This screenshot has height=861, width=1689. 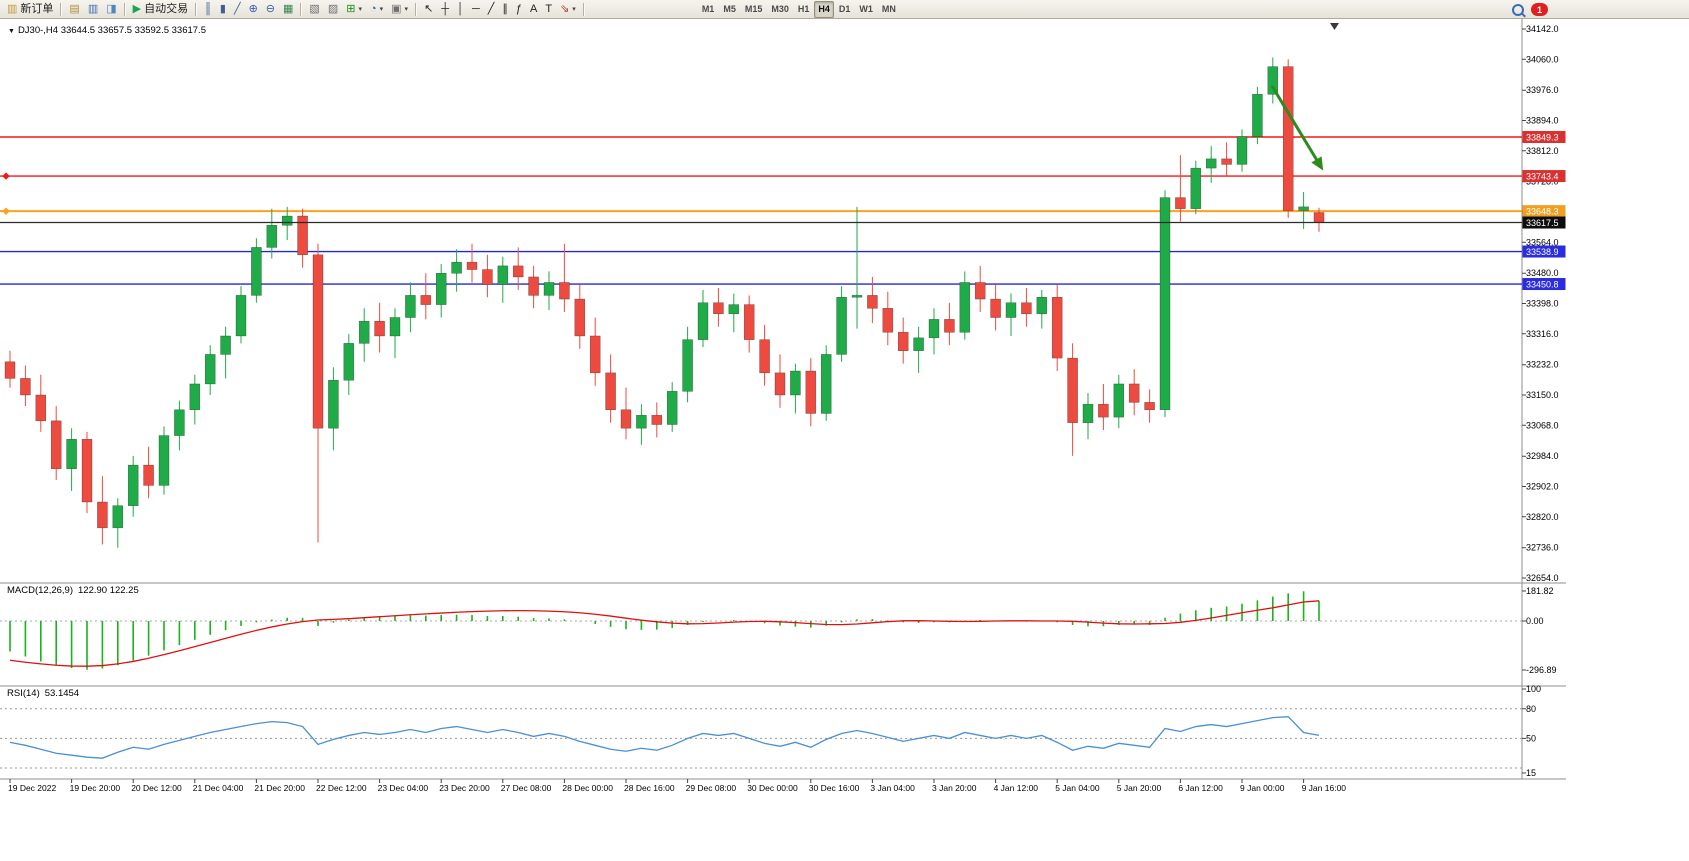 What do you see at coordinates (253, 9) in the screenshot?
I see `zoom-in-icon: ⊕` at bounding box center [253, 9].